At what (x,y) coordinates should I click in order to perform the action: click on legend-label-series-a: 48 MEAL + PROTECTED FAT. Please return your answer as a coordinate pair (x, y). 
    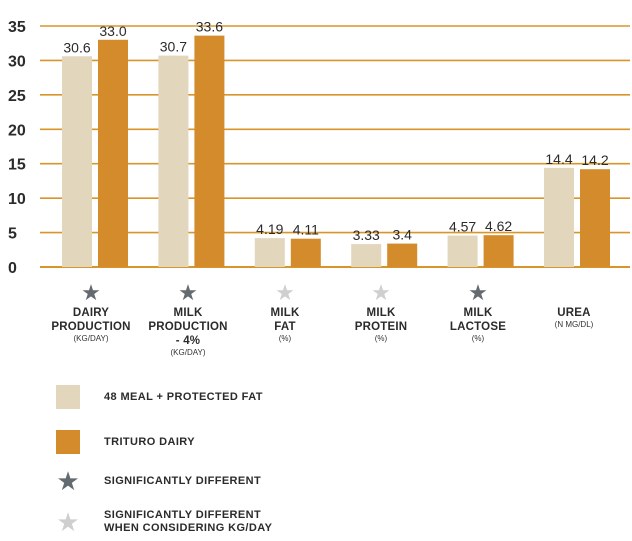
    Looking at the image, I should click on (183, 396).